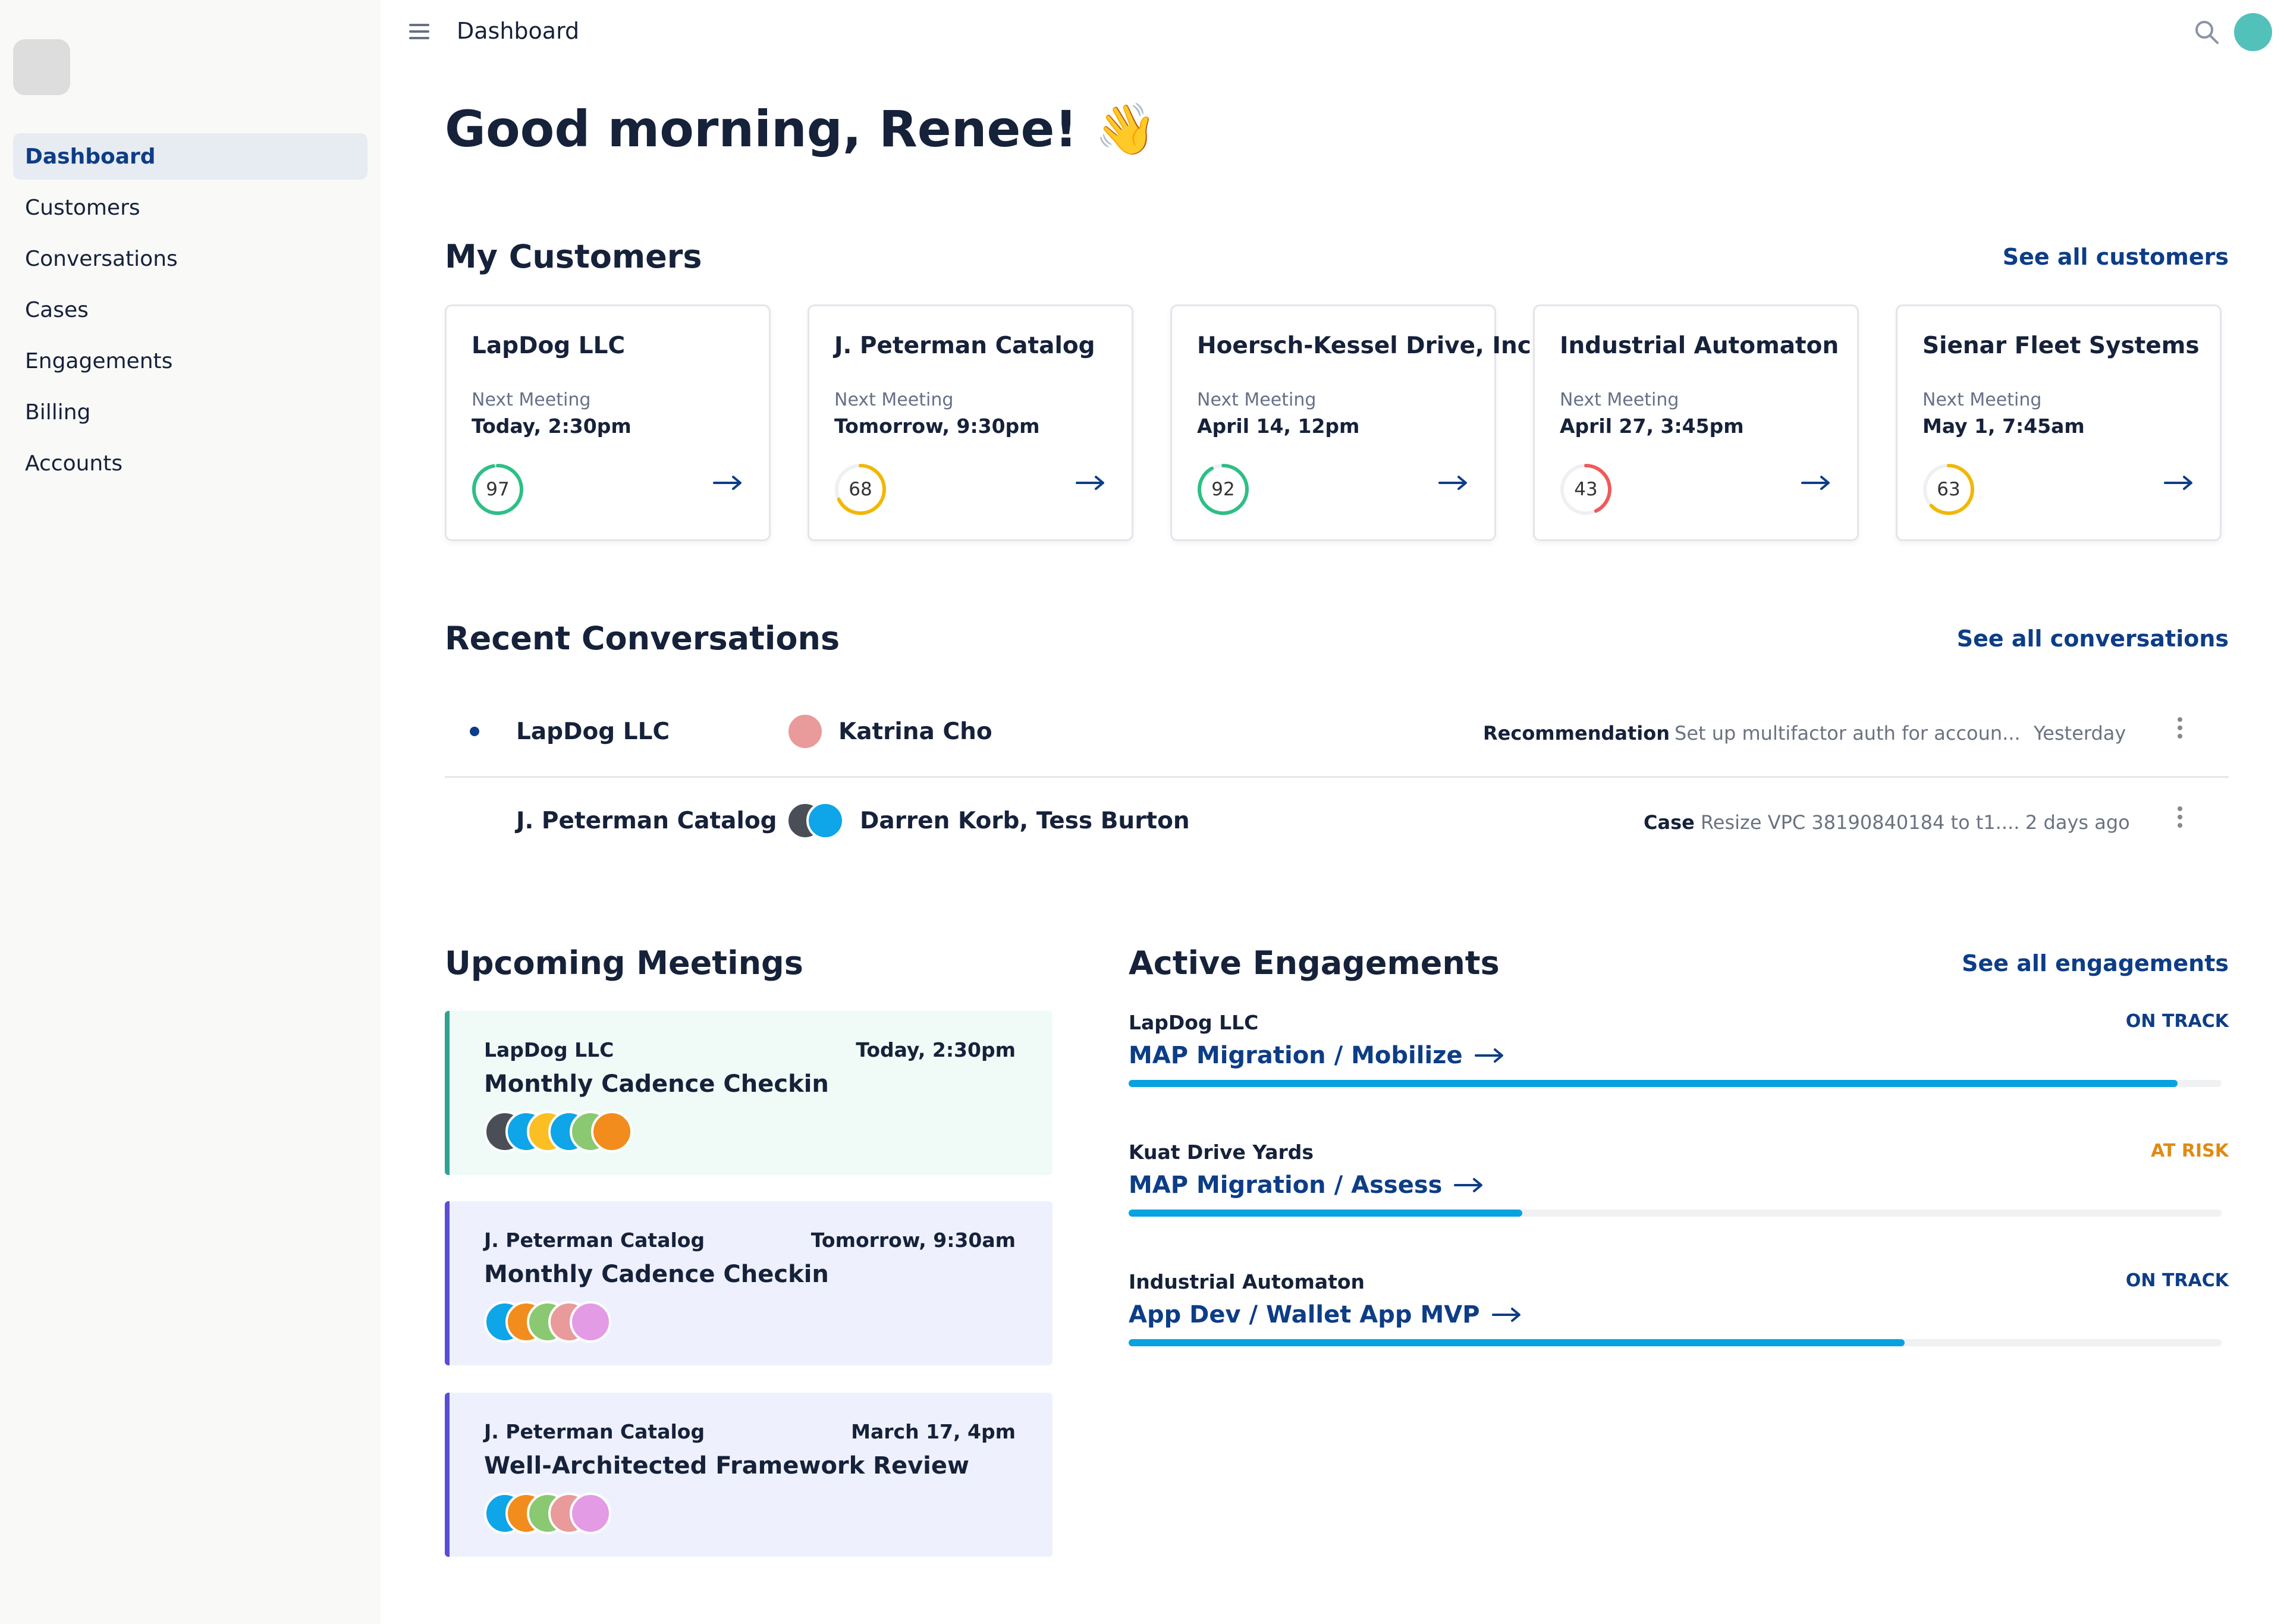 This screenshot has width=2284, height=1624. Describe the element at coordinates (41, 67) in the screenshot. I see `app-logo` at that location.